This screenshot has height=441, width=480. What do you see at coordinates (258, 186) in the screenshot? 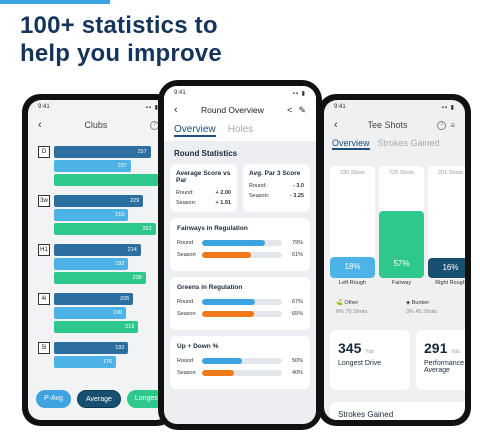
I see `avg-par3-round-label: Round:` at bounding box center [258, 186].